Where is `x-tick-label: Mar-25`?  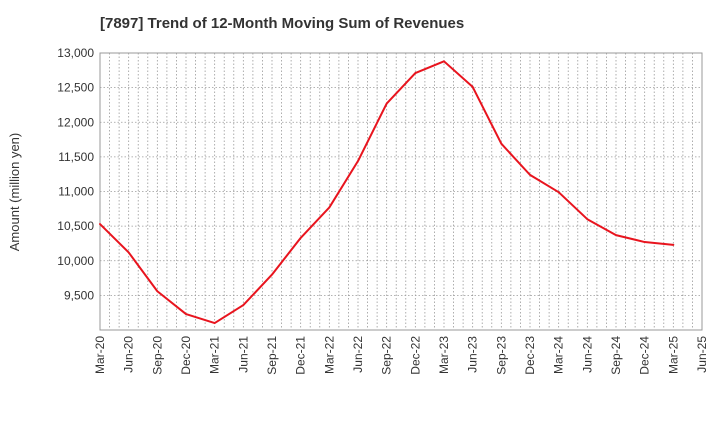 x-tick-label: Mar-25 is located at coordinates (673, 355).